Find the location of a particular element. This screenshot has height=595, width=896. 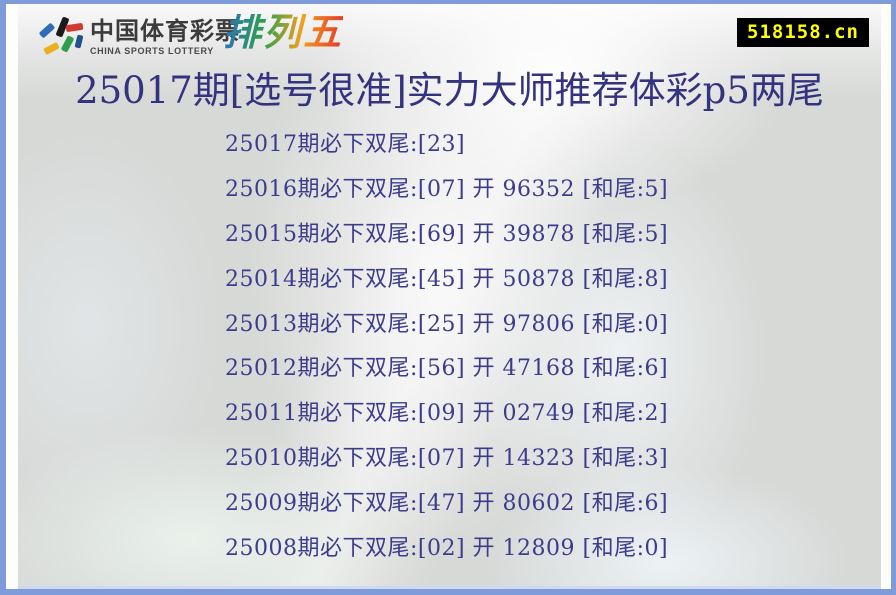

list-item: 25009期必下双尾:[47] 开 80602 [和尾:6] is located at coordinates (447, 504).